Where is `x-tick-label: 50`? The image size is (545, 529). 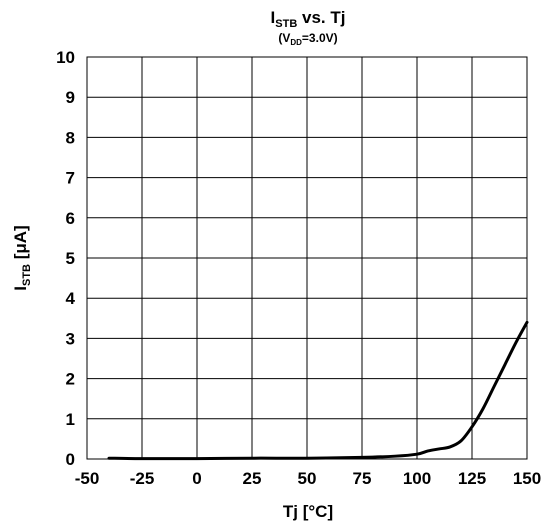 x-tick-label: 50 is located at coordinates (307, 478).